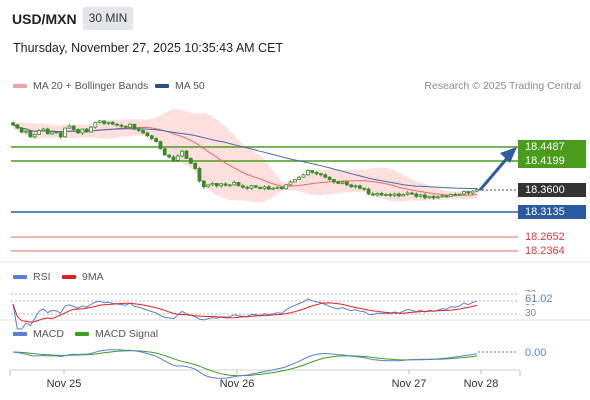  I want to click on forecast-arrow-shaft, so click(494, 173).